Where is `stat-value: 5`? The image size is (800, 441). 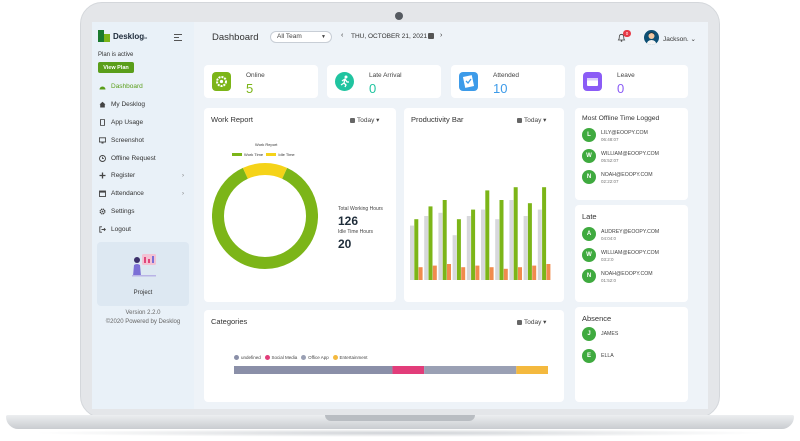
stat-value: 5 is located at coordinates (250, 88).